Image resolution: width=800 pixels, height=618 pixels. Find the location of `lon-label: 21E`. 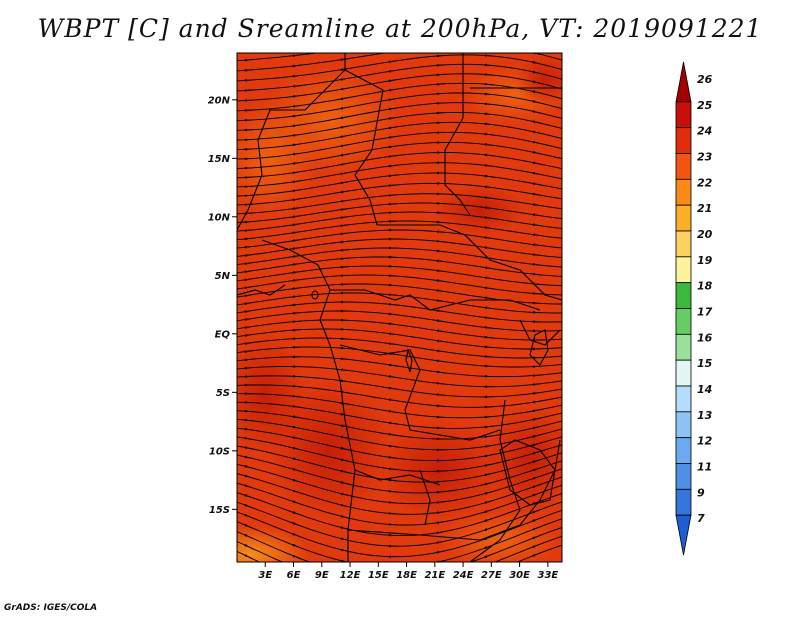

lon-label: 21E is located at coordinates (434, 575).